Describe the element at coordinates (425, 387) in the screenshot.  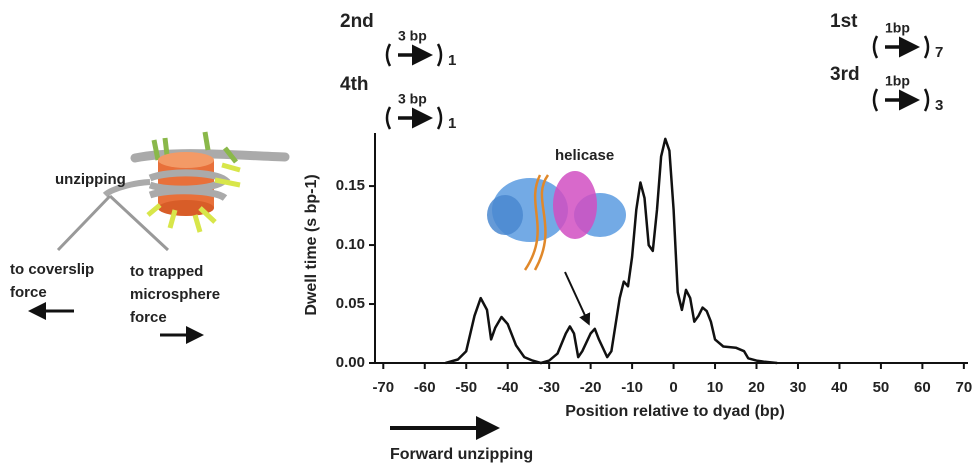
I see `x-tick-label: -60` at that location.